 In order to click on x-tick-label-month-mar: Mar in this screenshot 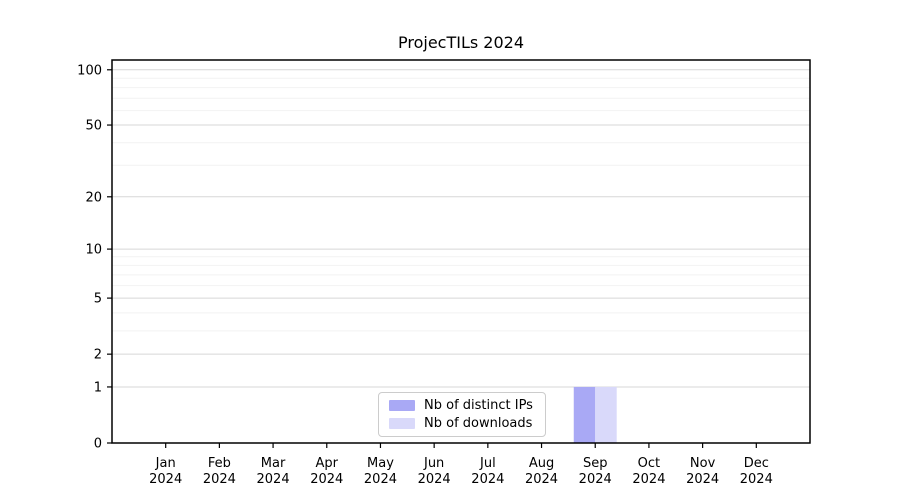, I will do `click(273, 463)`.